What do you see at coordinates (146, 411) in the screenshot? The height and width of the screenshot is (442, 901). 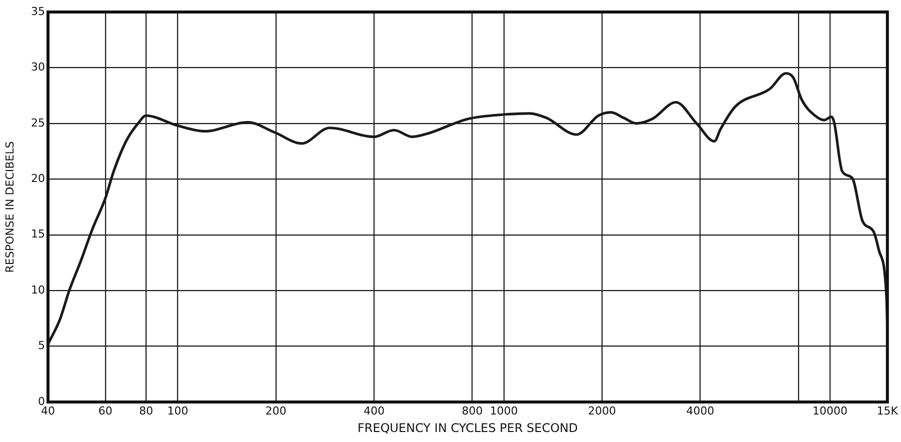 I see `x-tick-label: 80` at bounding box center [146, 411].